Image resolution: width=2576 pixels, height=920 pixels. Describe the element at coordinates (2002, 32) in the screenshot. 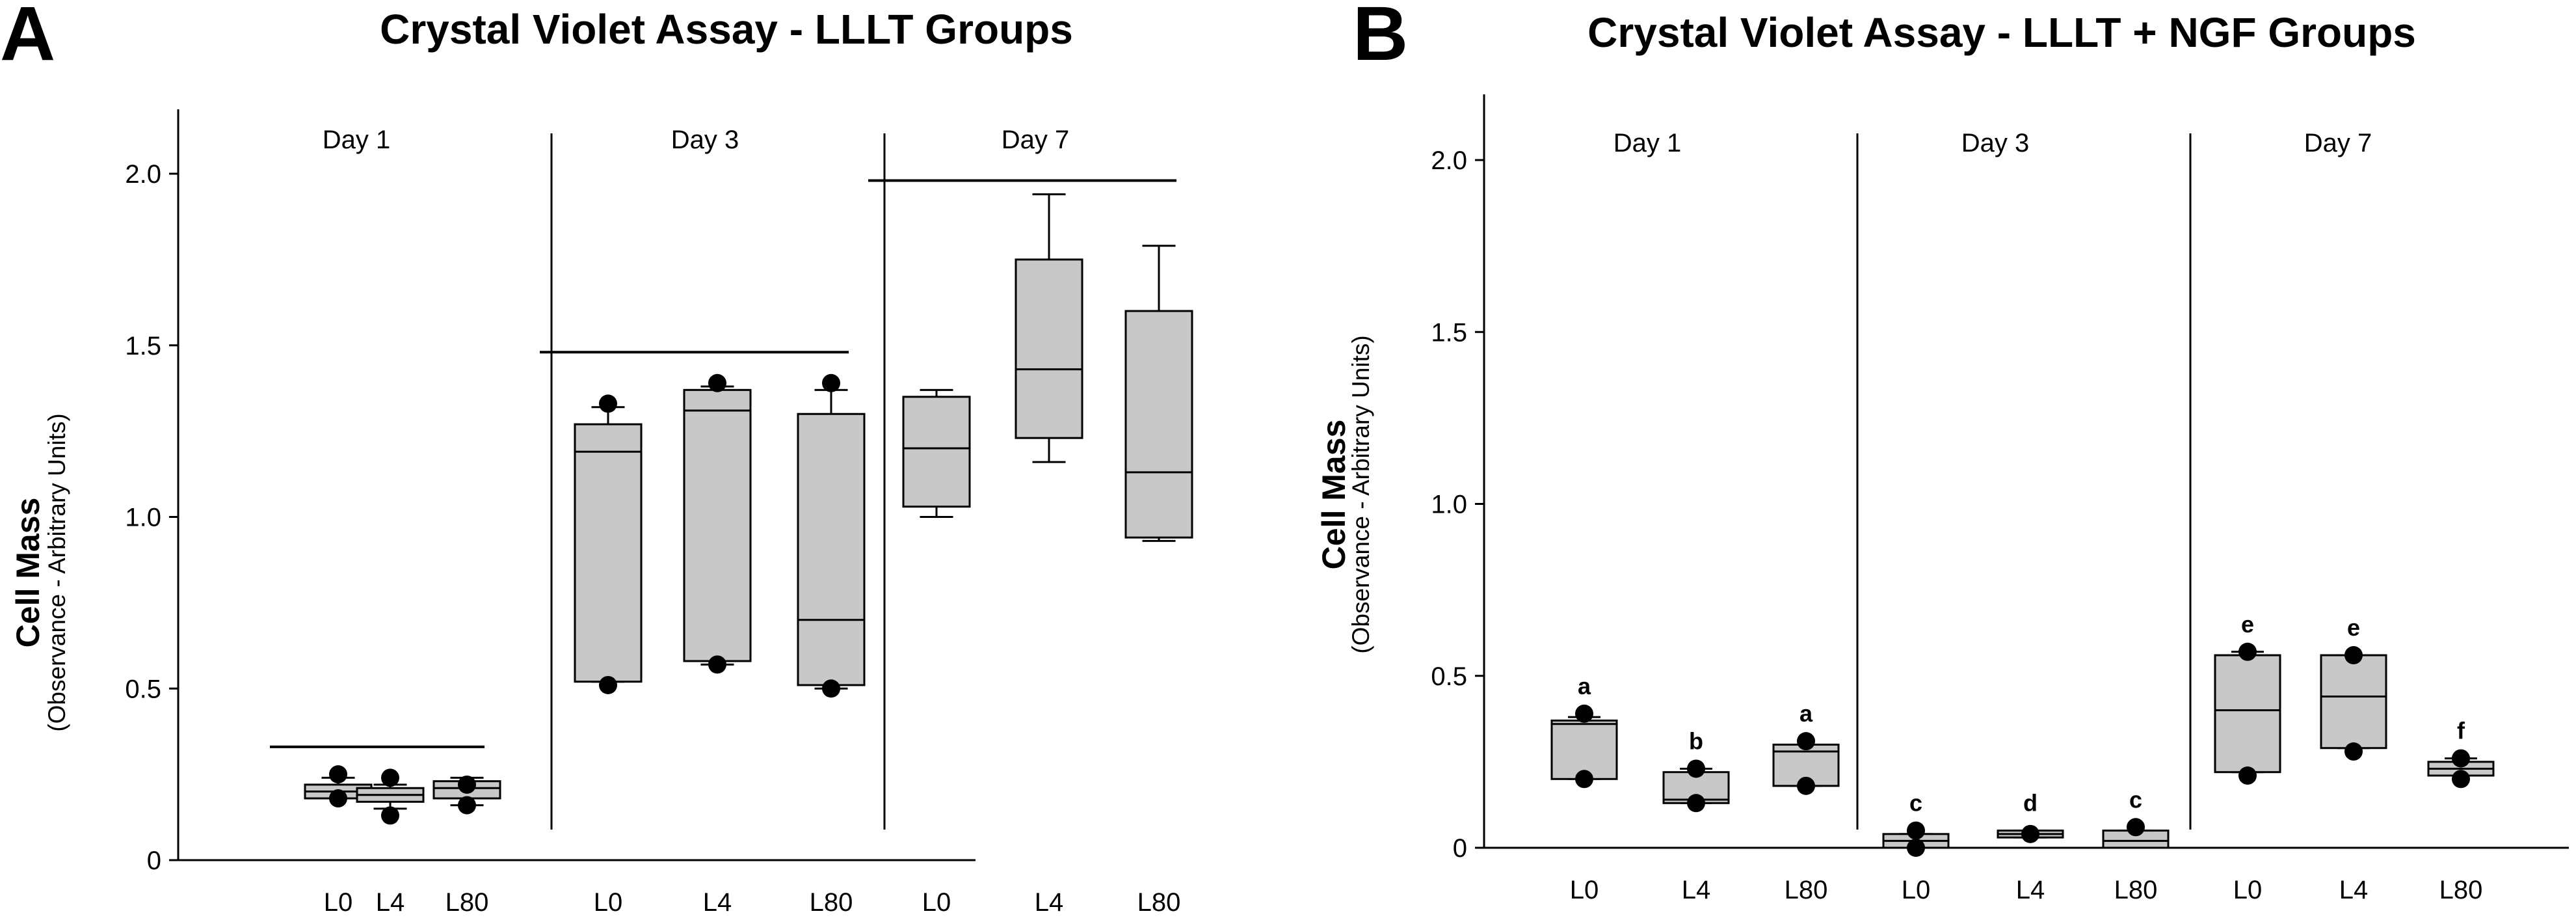

I see `chart-title: Crystal Violet Assay - LLLT + NGF Groups` at that location.